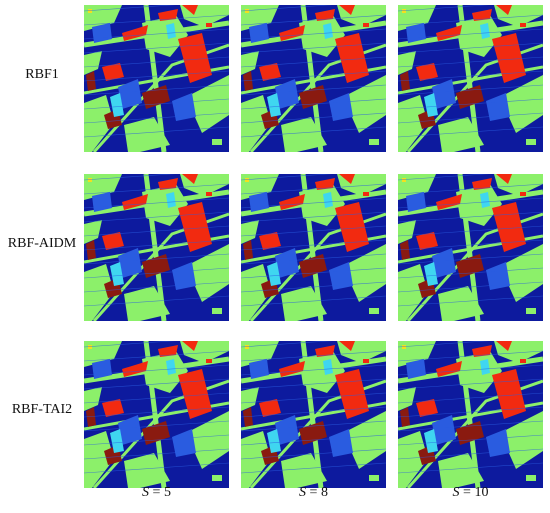 The width and height of the screenshot is (550, 513). I want to click on classification-map-r1-c1, so click(156, 78).